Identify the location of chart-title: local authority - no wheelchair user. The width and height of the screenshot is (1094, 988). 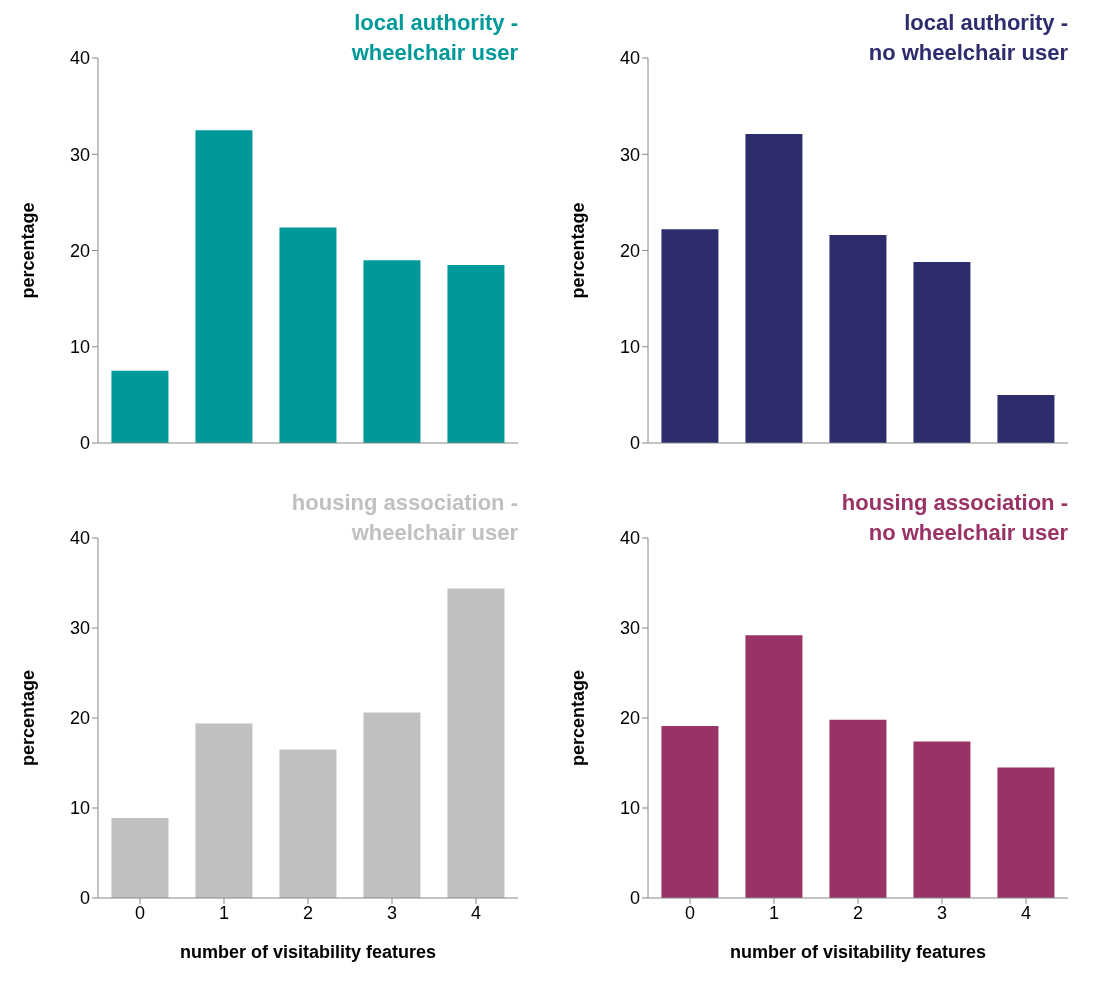
(968, 38).